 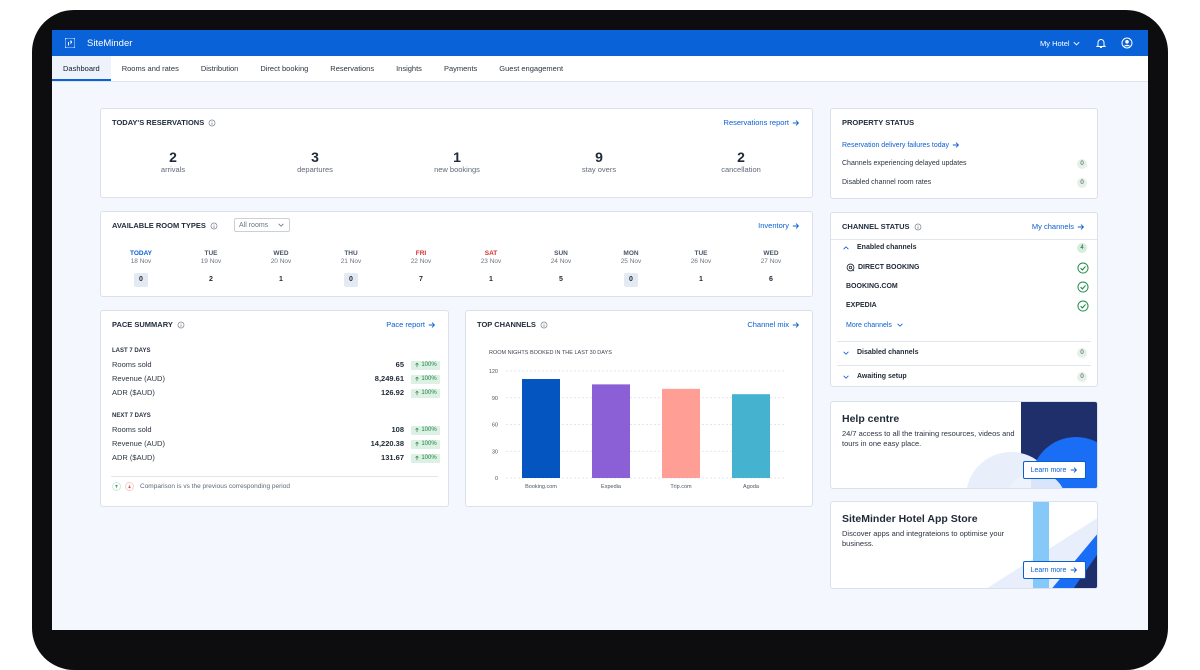 What do you see at coordinates (771, 261) in the screenshot?
I see `day-date: 27 Nov` at bounding box center [771, 261].